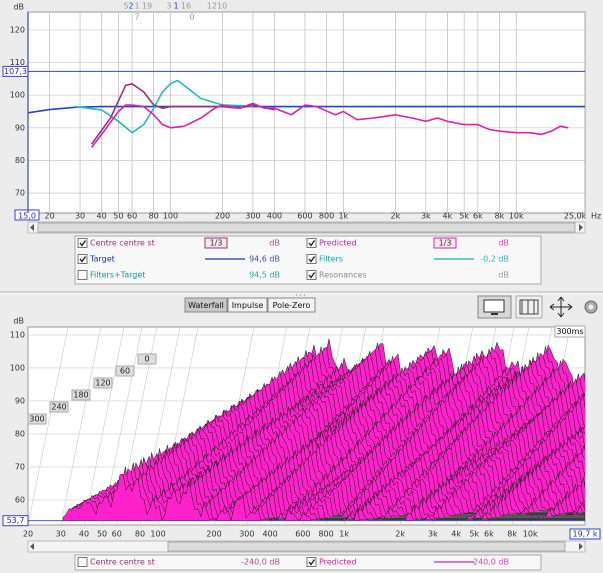  What do you see at coordinates (596, 216) in the screenshot?
I see `x-unit: Hz` at bounding box center [596, 216].